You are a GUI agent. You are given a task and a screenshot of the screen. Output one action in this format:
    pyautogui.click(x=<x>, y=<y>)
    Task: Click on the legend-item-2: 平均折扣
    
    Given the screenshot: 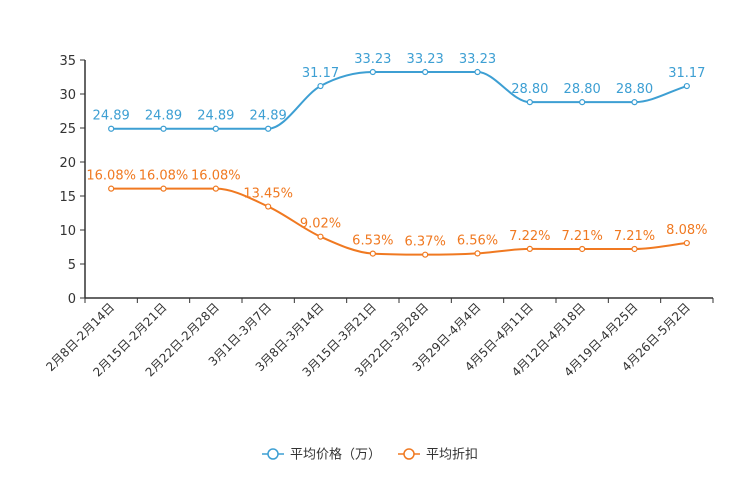 What is the action you would take?
    pyautogui.click(x=438, y=455)
    